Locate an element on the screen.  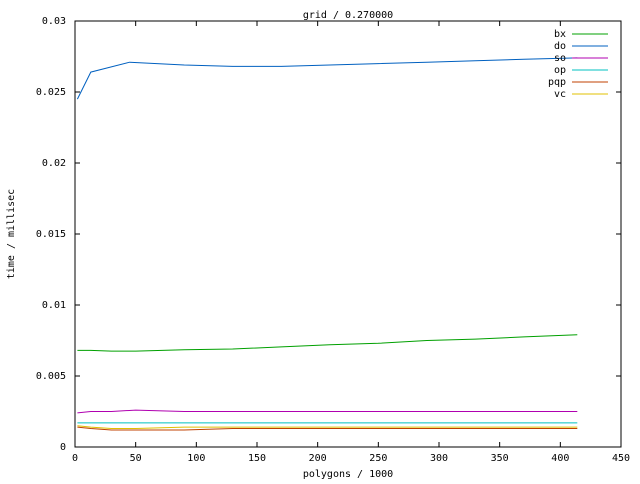
legend-label-so: so is located at coordinates (560, 58).